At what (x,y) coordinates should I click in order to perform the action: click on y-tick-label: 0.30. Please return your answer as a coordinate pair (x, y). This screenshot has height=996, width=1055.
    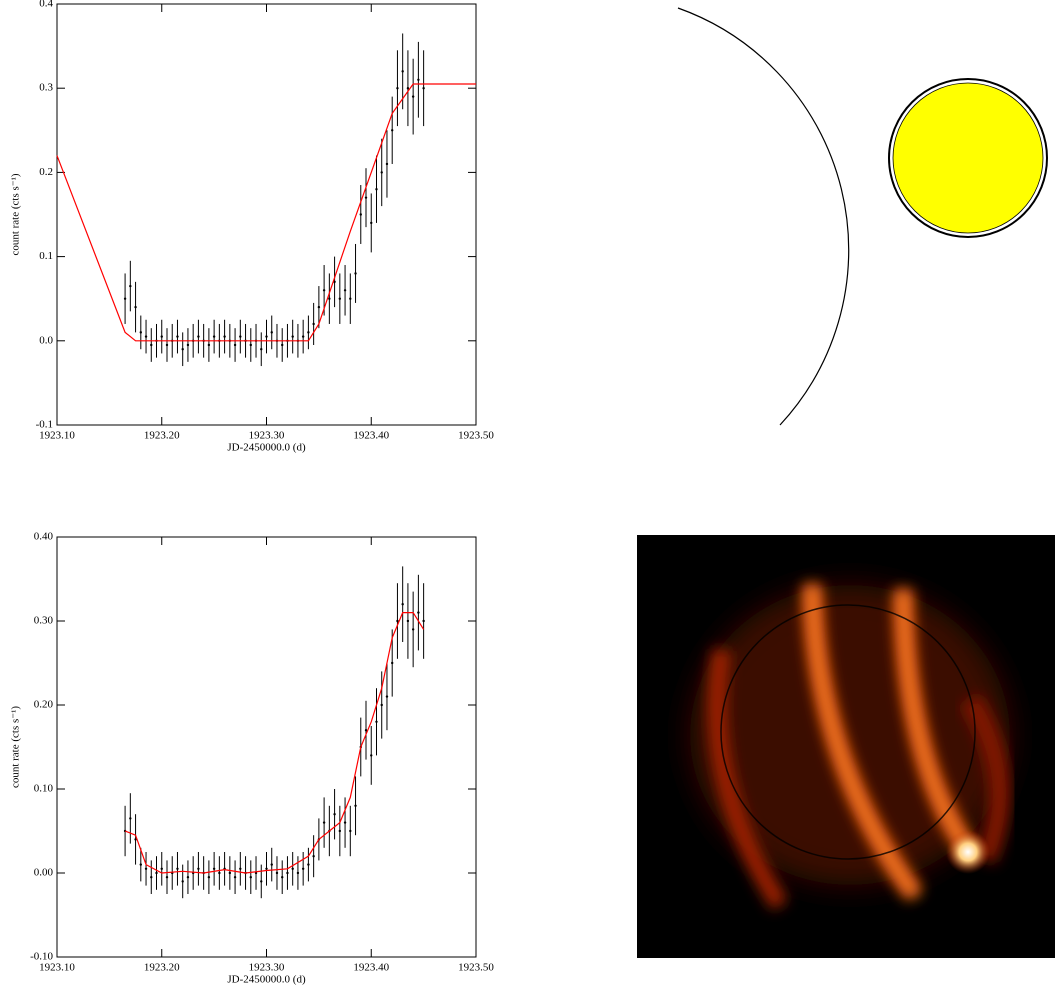
    Looking at the image, I should click on (44, 621).